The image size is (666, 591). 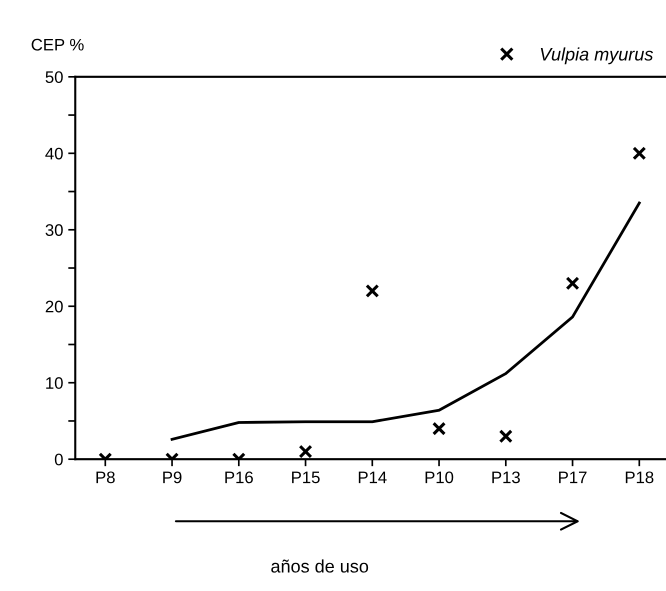 What do you see at coordinates (54, 306) in the screenshot?
I see `y-tick-label: 20` at bounding box center [54, 306].